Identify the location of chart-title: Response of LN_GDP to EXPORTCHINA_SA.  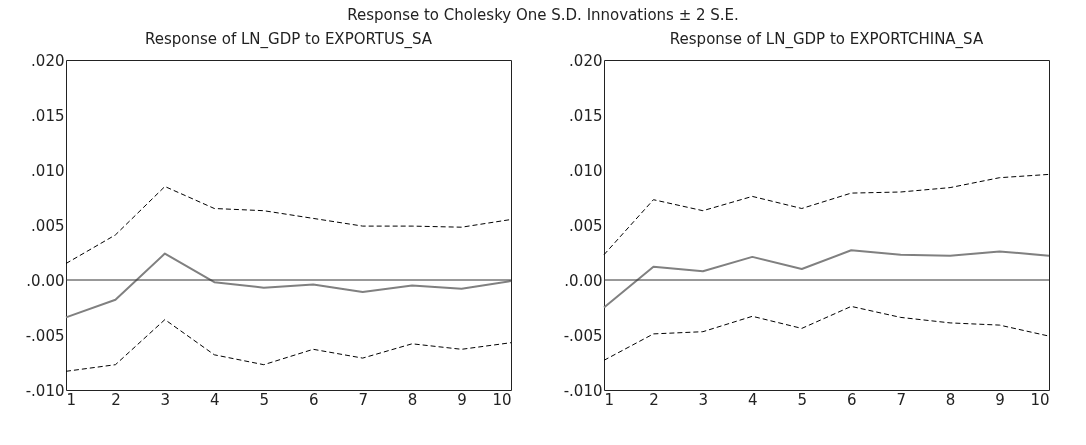
(826, 39).